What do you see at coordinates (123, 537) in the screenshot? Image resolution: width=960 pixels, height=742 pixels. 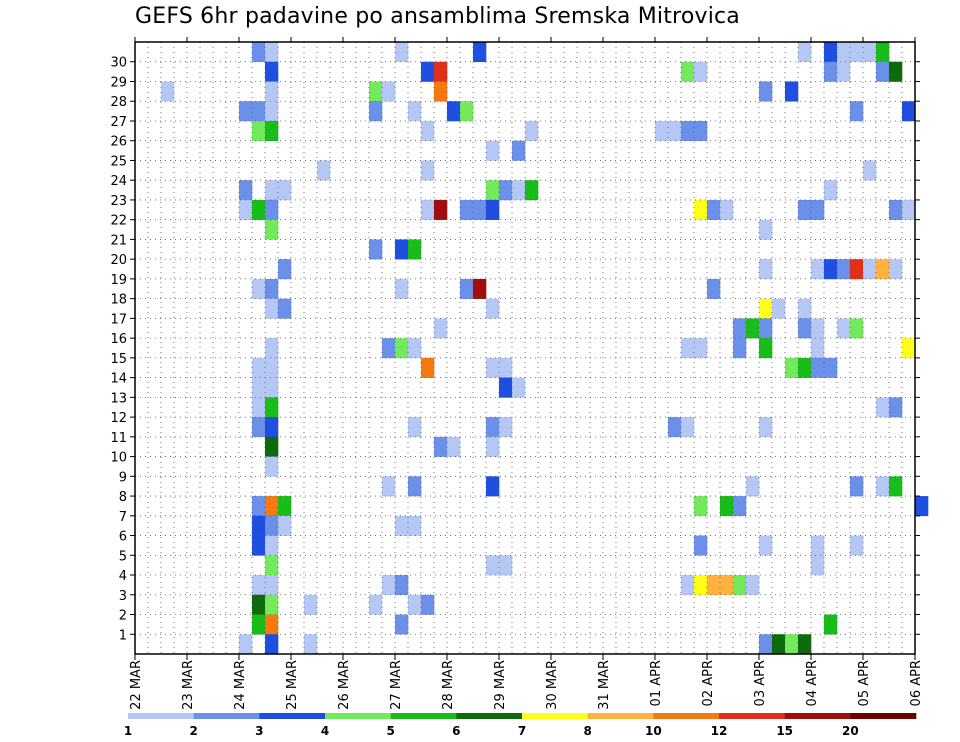 I see `y-tick-label: 6` at bounding box center [123, 537].